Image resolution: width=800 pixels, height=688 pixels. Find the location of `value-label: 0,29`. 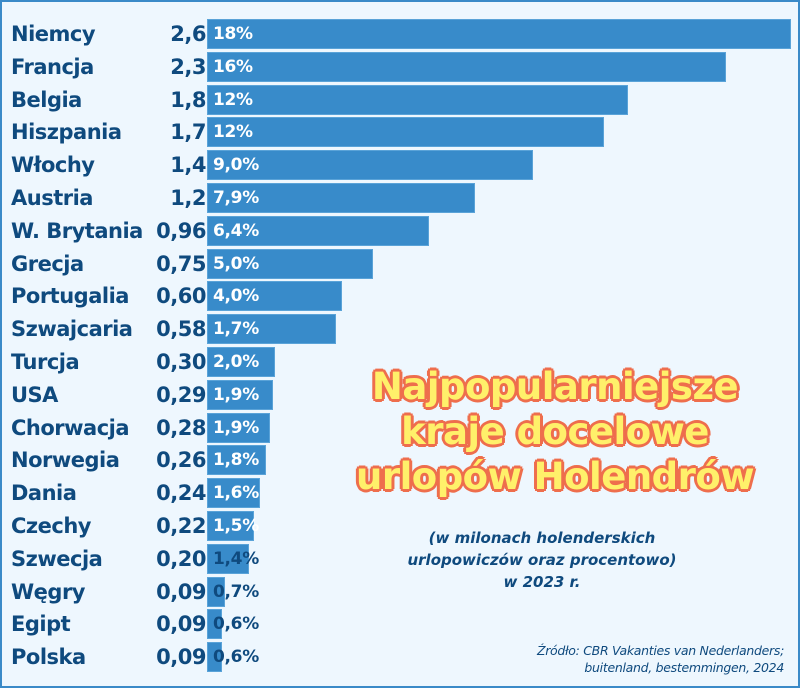

value-label: 0,29 is located at coordinates (181, 394).